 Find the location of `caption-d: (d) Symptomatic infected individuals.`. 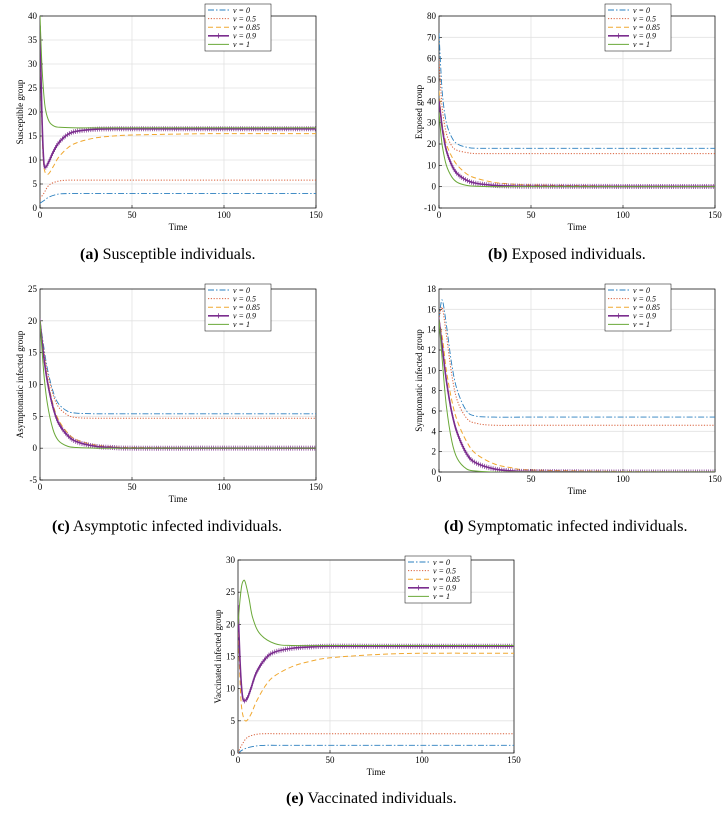

caption-d: (d) Symptomatic infected individuals. is located at coordinates (566, 526).